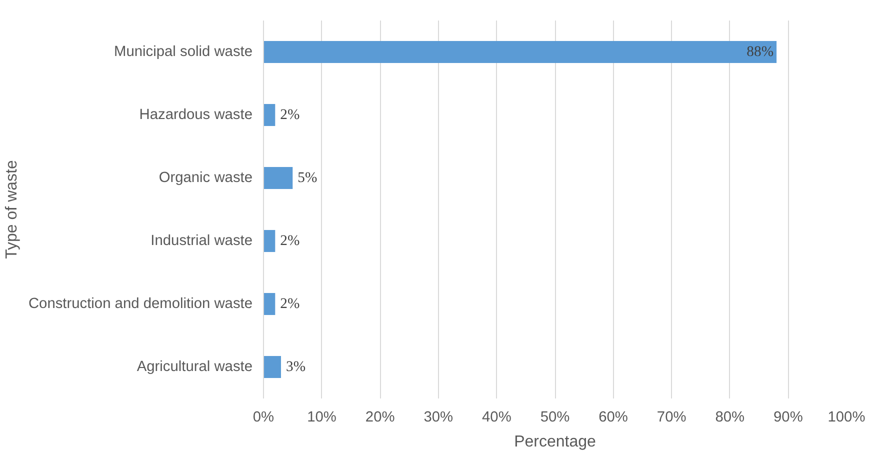  Describe the element at coordinates (308, 178) in the screenshot. I see `data-label: 5%` at that location.